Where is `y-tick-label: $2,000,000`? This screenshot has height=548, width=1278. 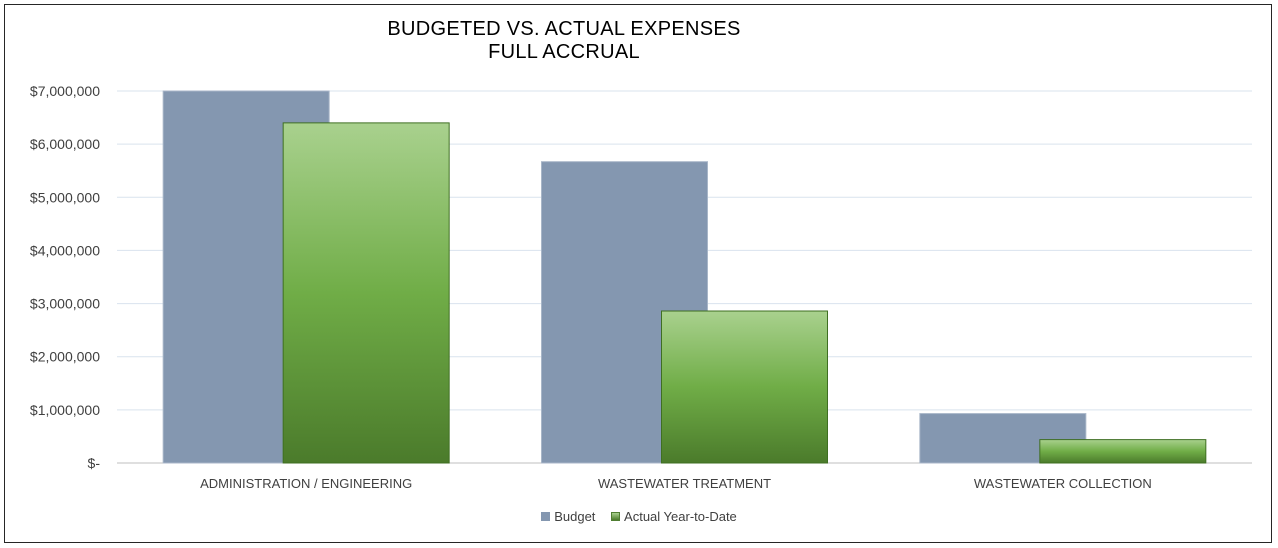 y-tick-label: $2,000,000 is located at coordinates (65, 357).